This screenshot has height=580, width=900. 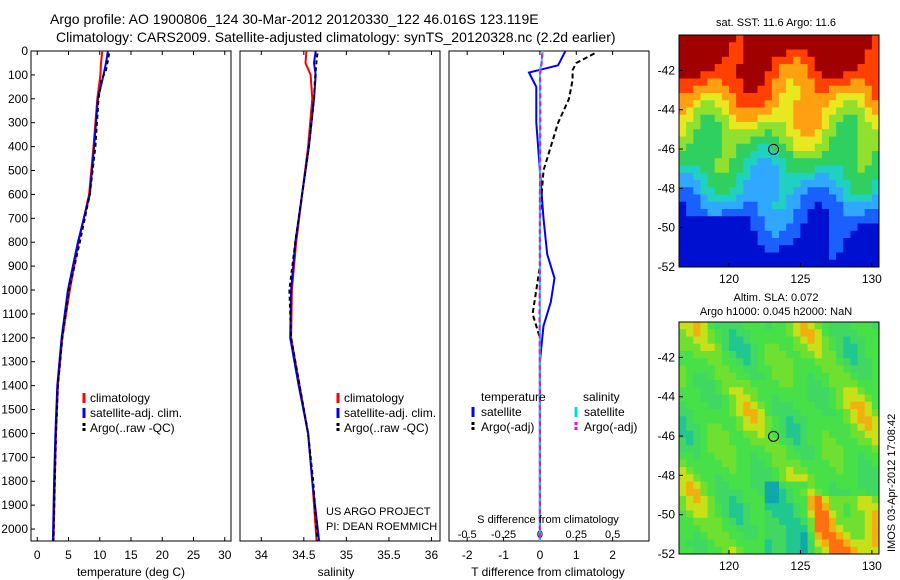 I want to click on sst-y-tick-label: -46, so click(x=667, y=149).